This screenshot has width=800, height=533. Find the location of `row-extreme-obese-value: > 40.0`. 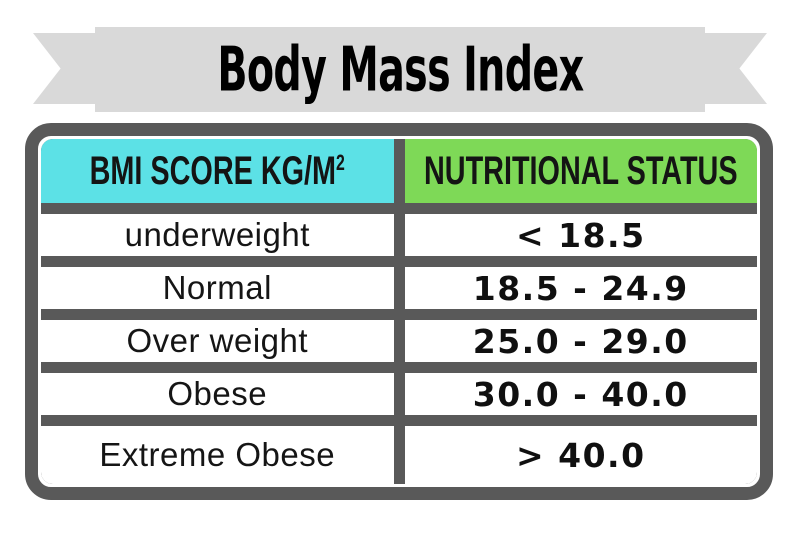

row-extreme-obese-value: > 40.0 is located at coordinates (580, 455).